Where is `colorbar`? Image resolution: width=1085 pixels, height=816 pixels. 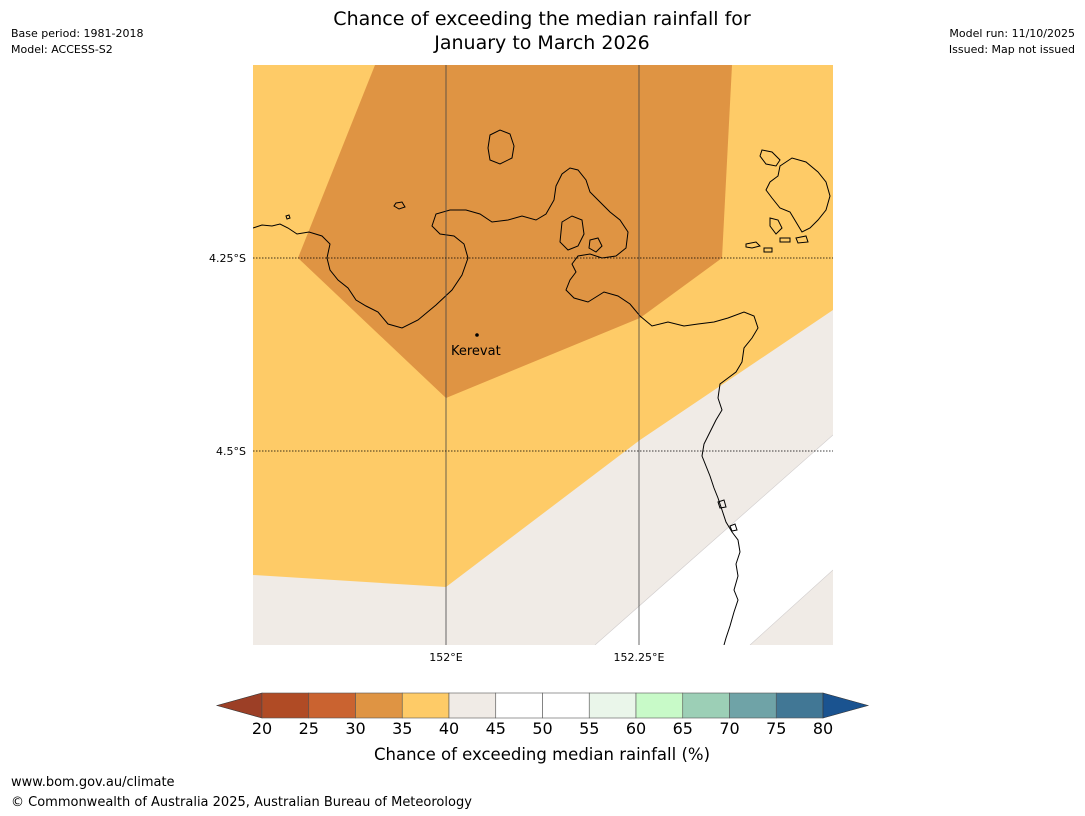
colorbar is located at coordinates (542, 705).